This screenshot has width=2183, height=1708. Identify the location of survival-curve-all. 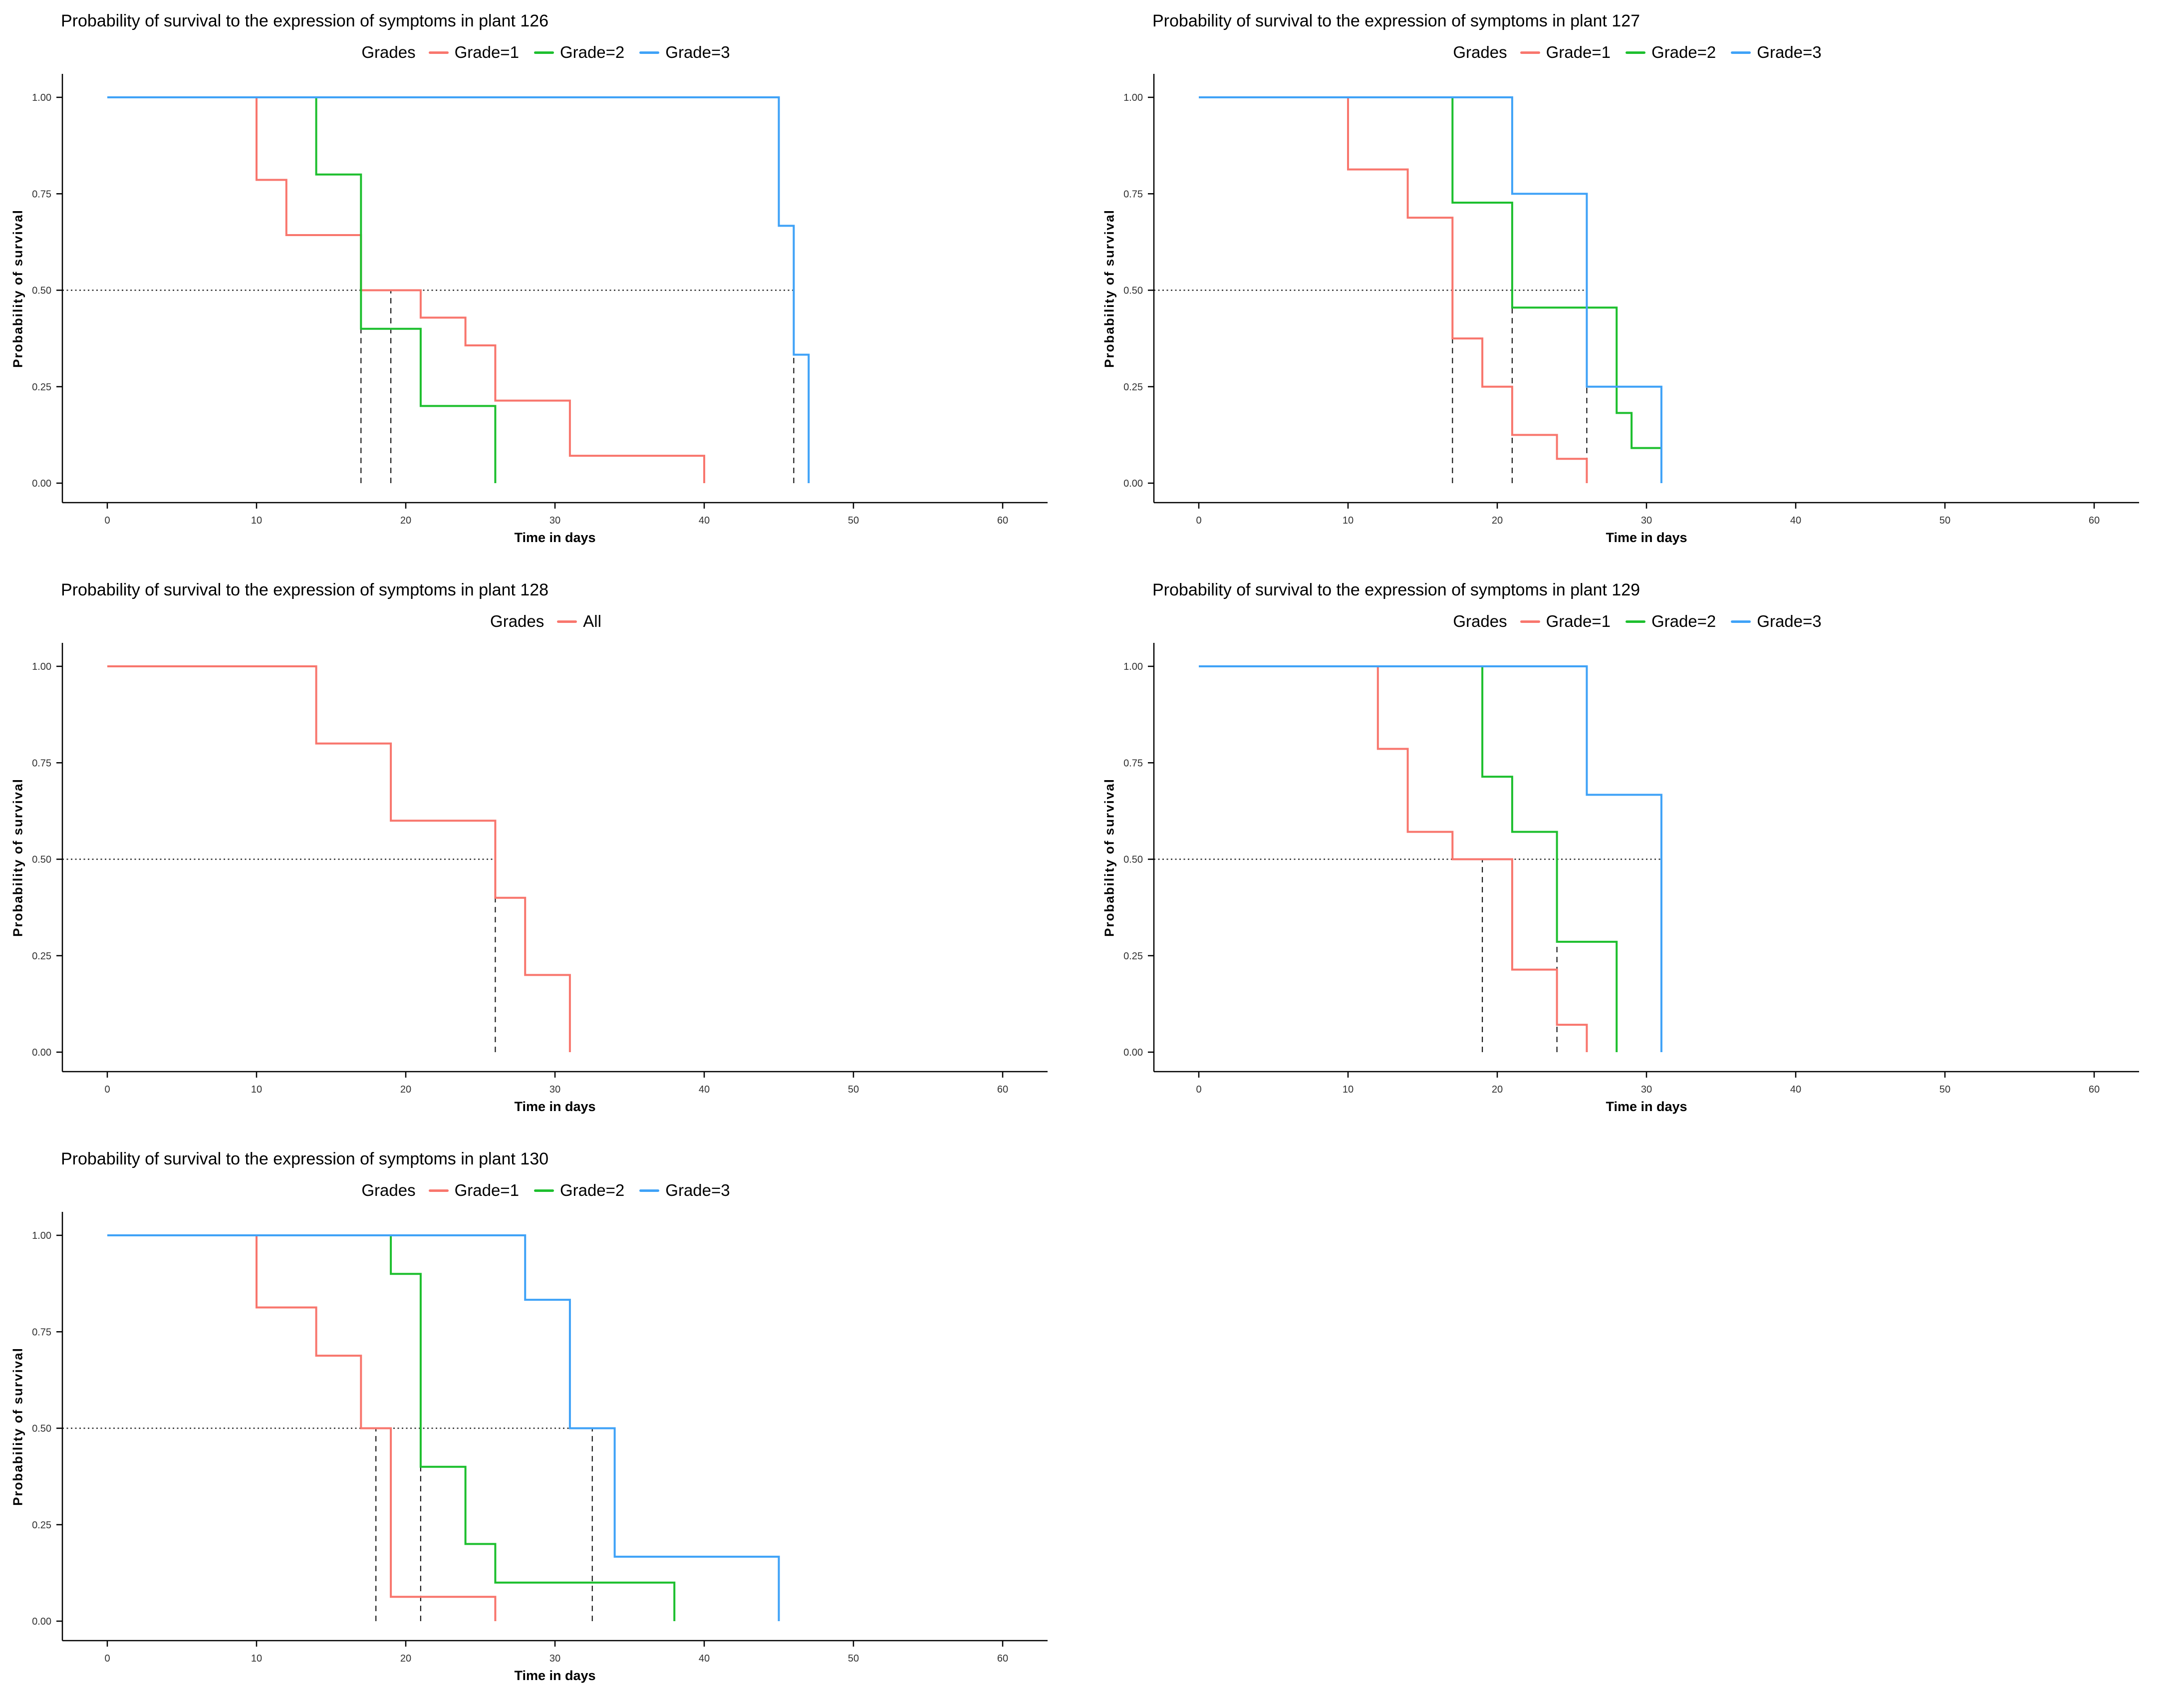
(339, 858).